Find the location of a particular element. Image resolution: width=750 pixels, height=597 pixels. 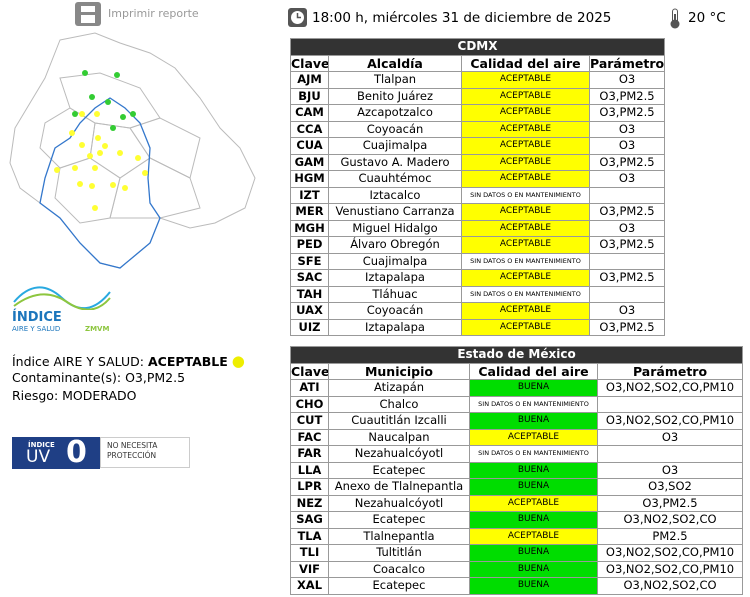

station-code: PED is located at coordinates (309, 245).